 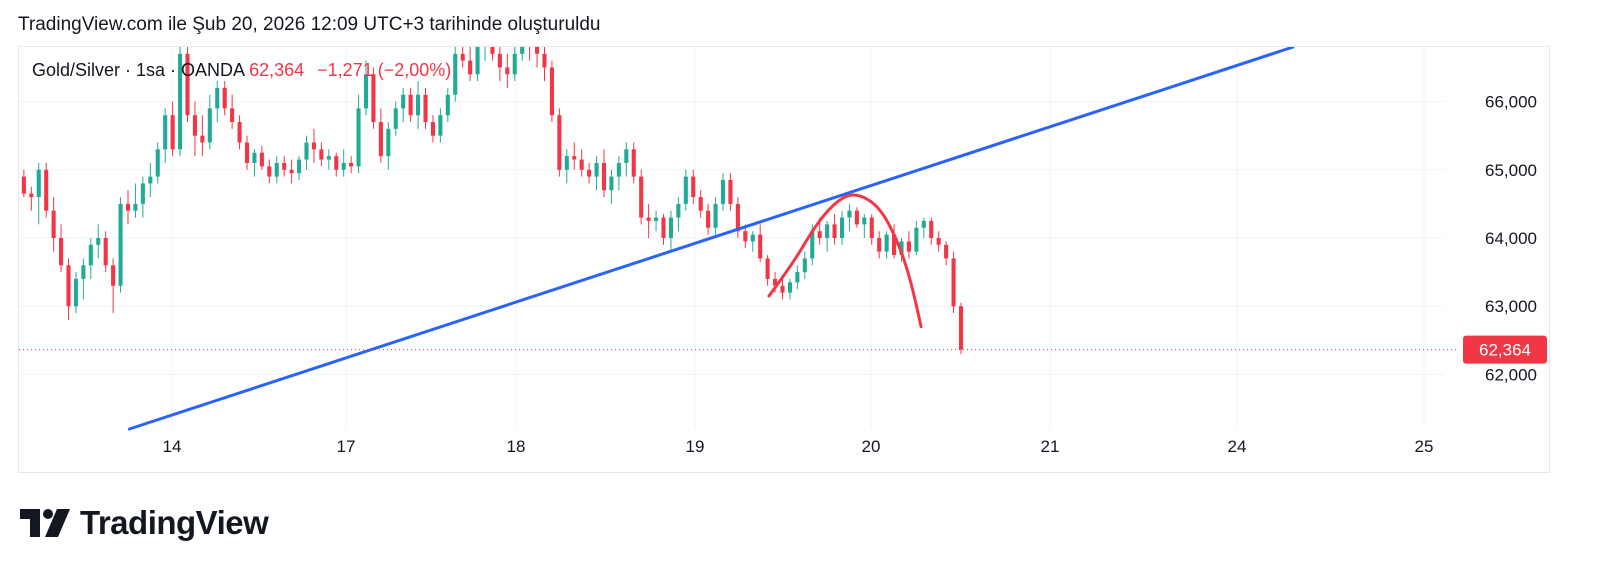 I want to click on legend-symbol: Gold/Silver · 1sa · OANDA, so click(x=138, y=70).